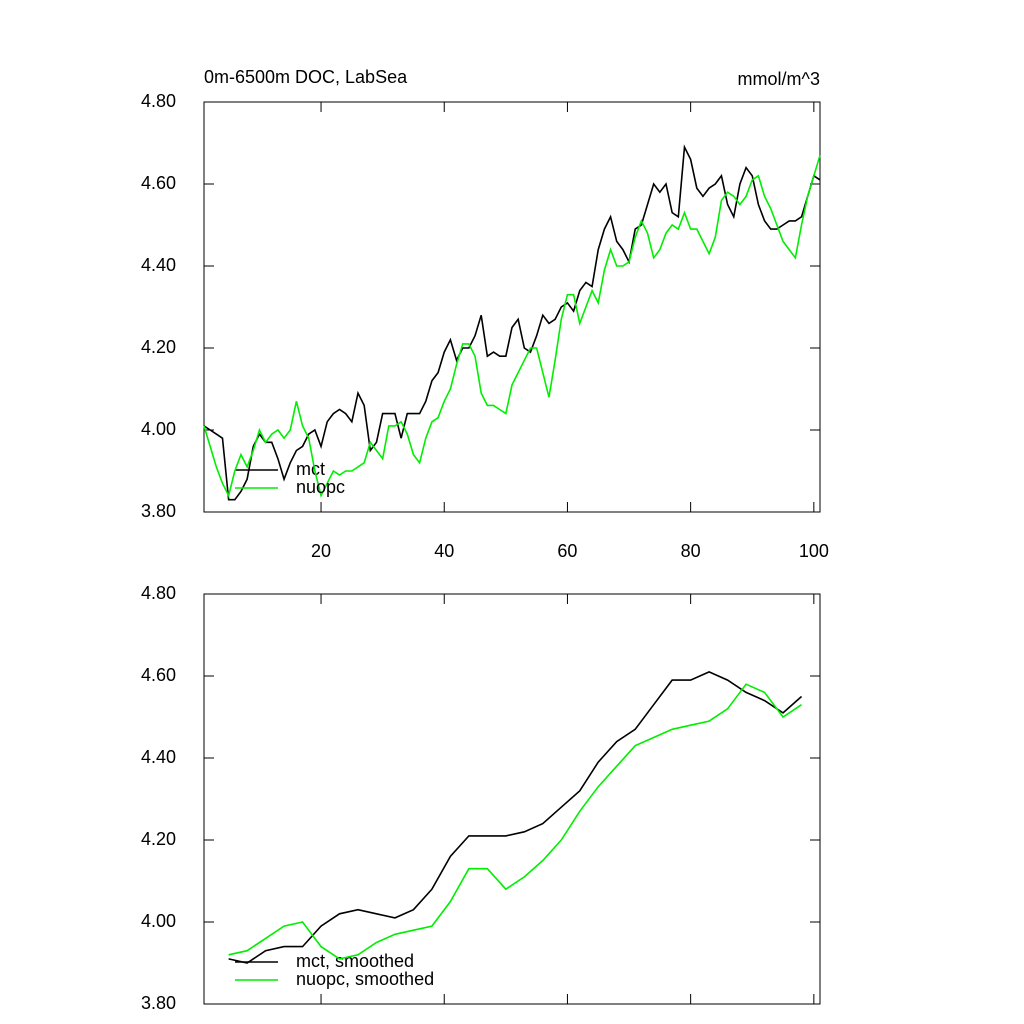 The width and height of the screenshot is (1024, 1024). Describe the element at coordinates (444, 551) in the screenshot. I see `x-tick-label: 40` at that location.